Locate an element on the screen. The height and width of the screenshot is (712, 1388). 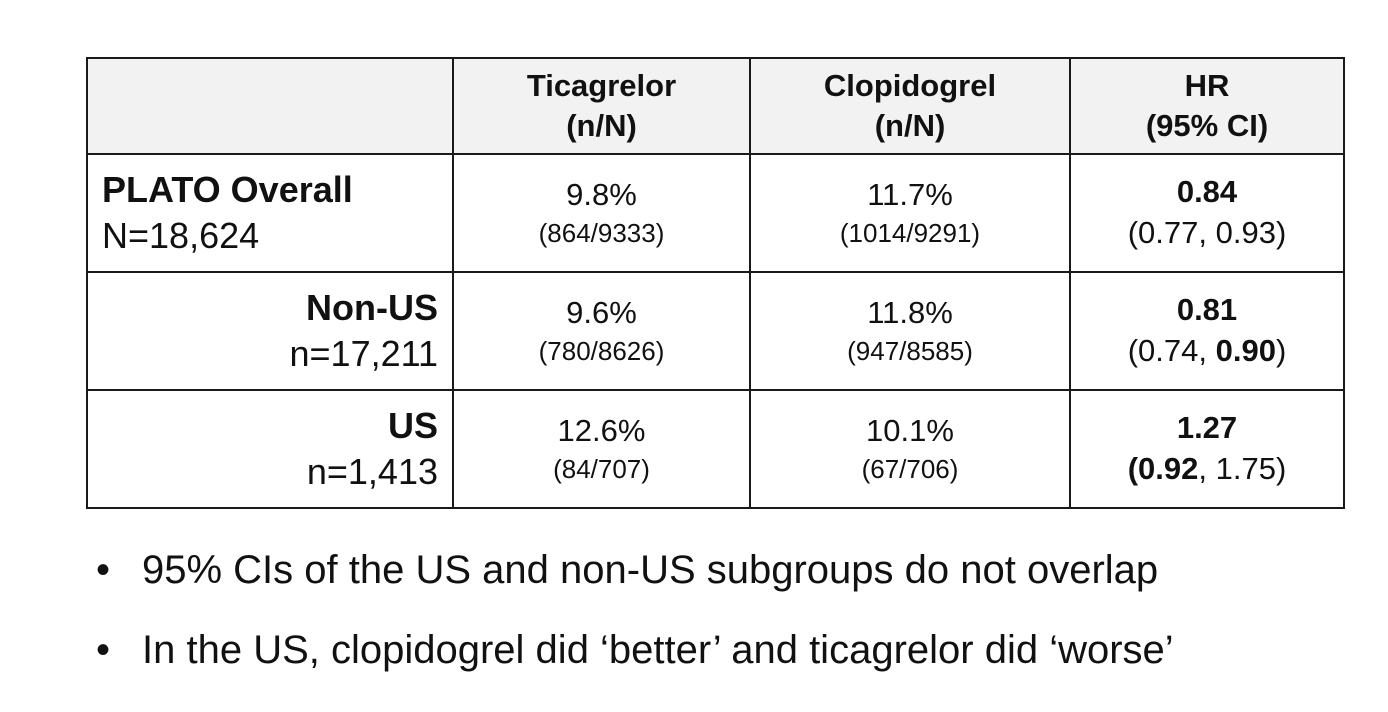
ci-low: 0.74 is located at coordinates (1168, 350).